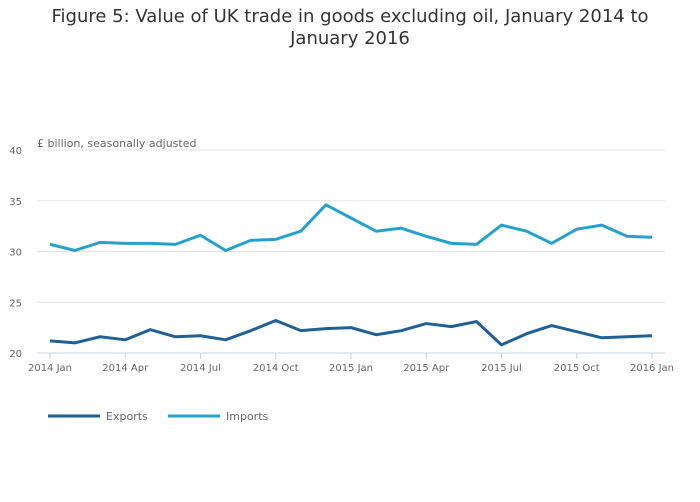 Image resolution: width=700 pixels, height=502 pixels. I want to click on legend-label-imports: Imports, so click(247, 416).